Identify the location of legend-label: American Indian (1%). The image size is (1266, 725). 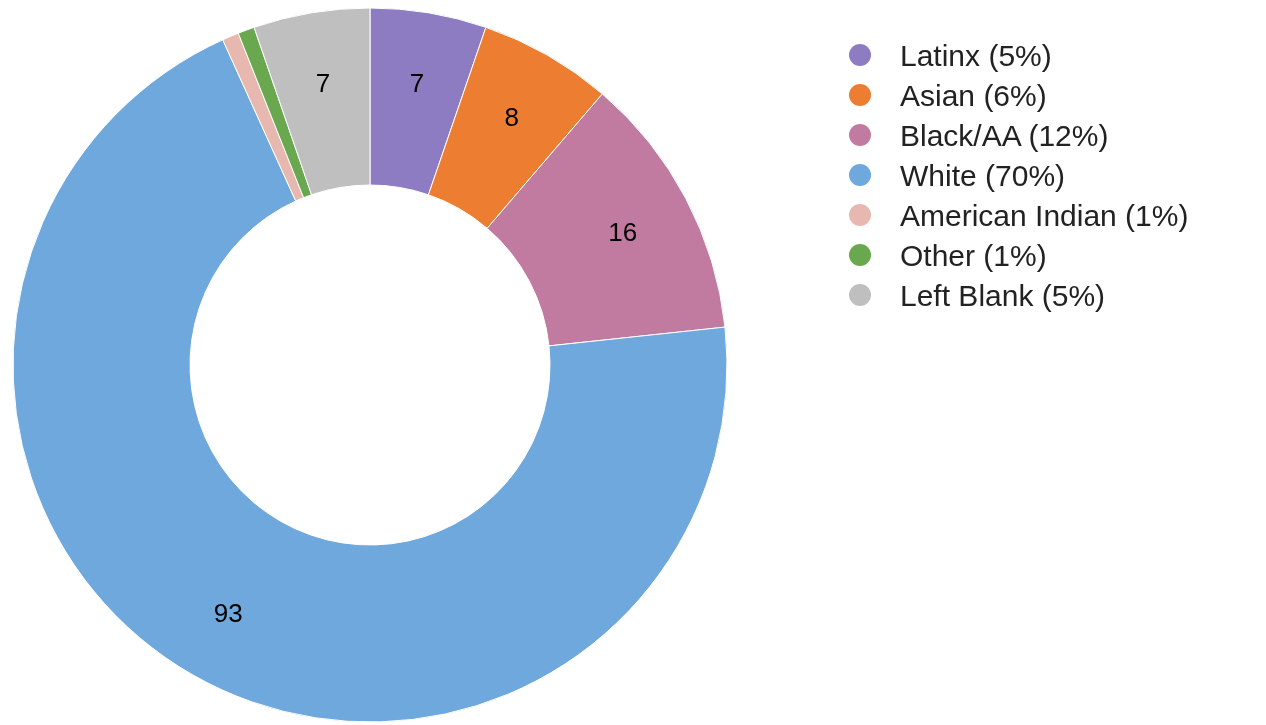
(1044, 215).